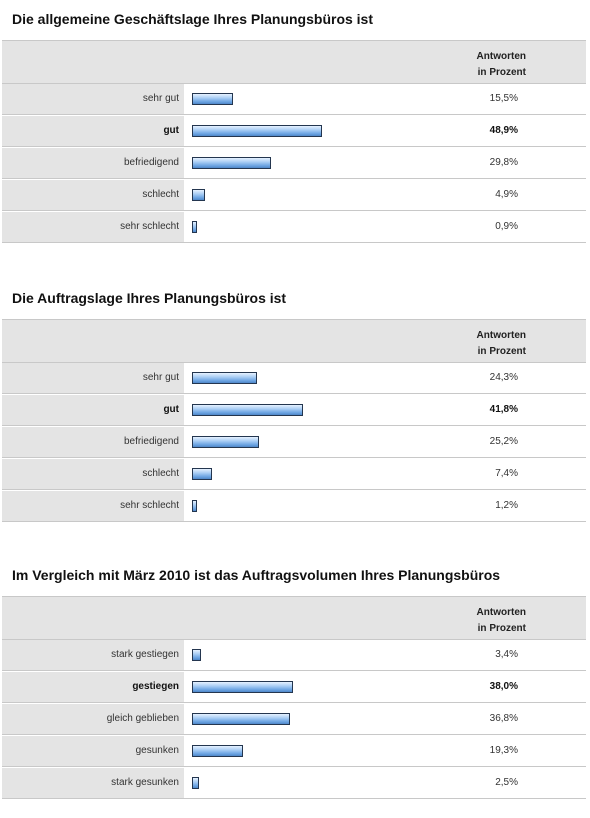 Image resolution: width=590 pixels, height=818 pixels. What do you see at coordinates (506, 782) in the screenshot?
I see `value-label: 2,5%` at bounding box center [506, 782].